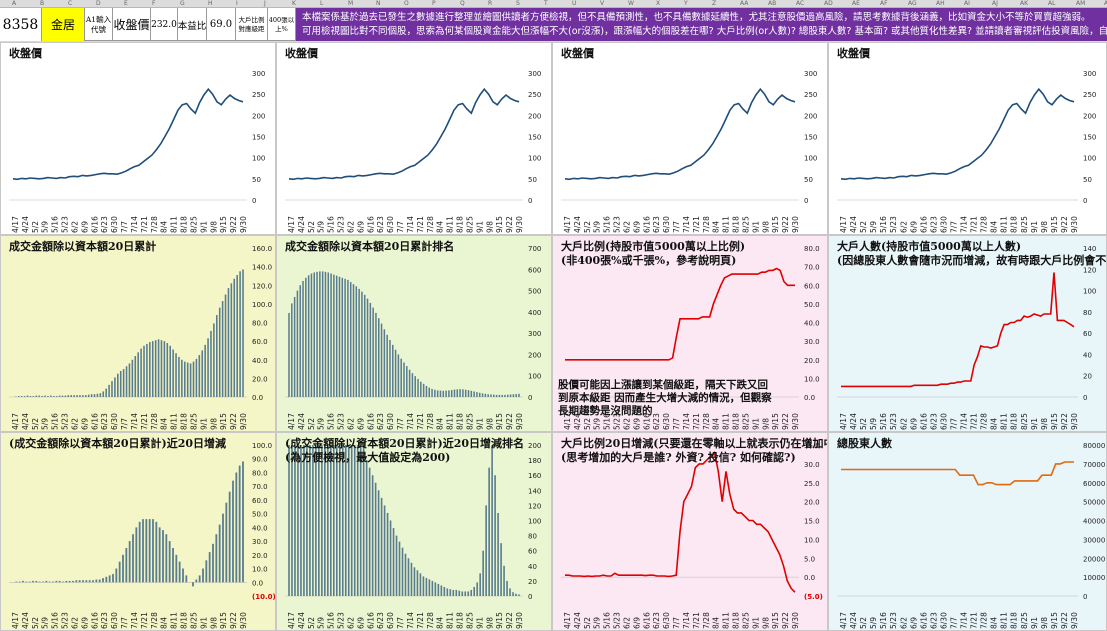 The height and width of the screenshot is (631, 1107). What do you see at coordinates (291, 421) in the screenshot?
I see `x-tick-label: 4/17` at bounding box center [291, 421].